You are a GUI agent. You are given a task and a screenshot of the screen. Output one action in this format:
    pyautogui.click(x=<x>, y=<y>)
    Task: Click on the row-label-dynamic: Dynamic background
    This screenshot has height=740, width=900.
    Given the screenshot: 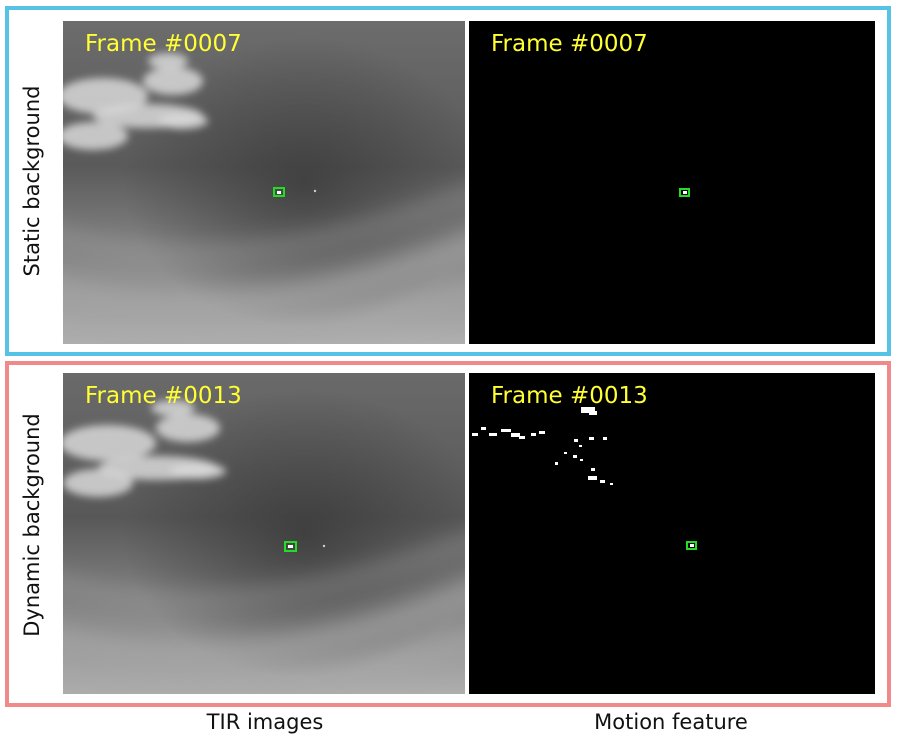 What is the action you would take?
    pyautogui.click(x=32, y=525)
    